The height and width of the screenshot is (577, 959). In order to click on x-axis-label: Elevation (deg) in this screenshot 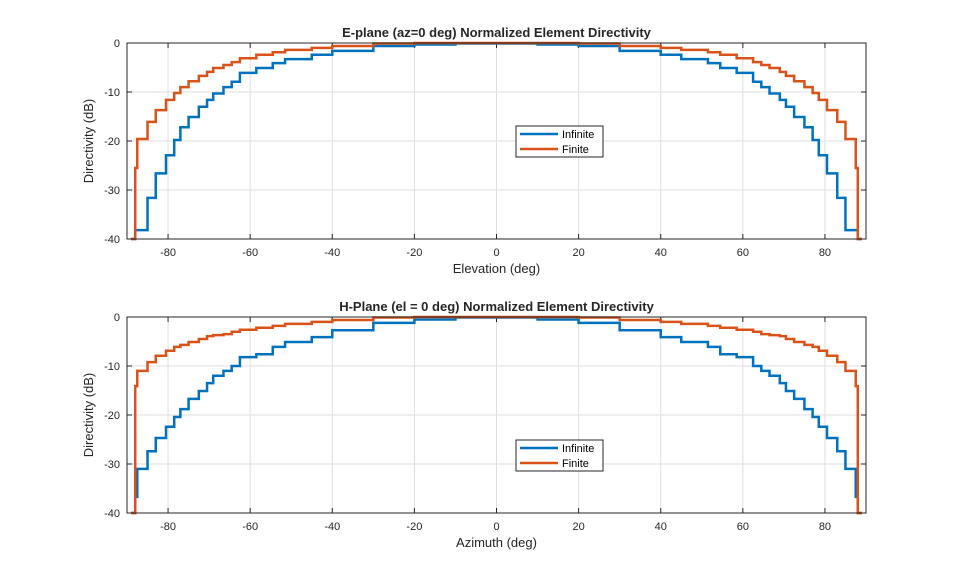, I will do `click(496, 268)`.